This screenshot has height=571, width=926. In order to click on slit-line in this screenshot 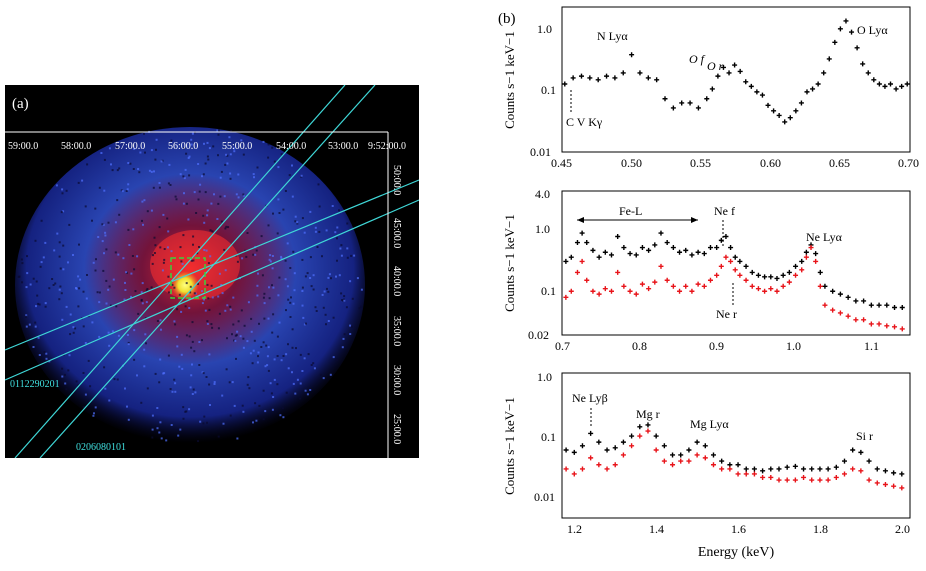, I will do `click(212, 290)`.